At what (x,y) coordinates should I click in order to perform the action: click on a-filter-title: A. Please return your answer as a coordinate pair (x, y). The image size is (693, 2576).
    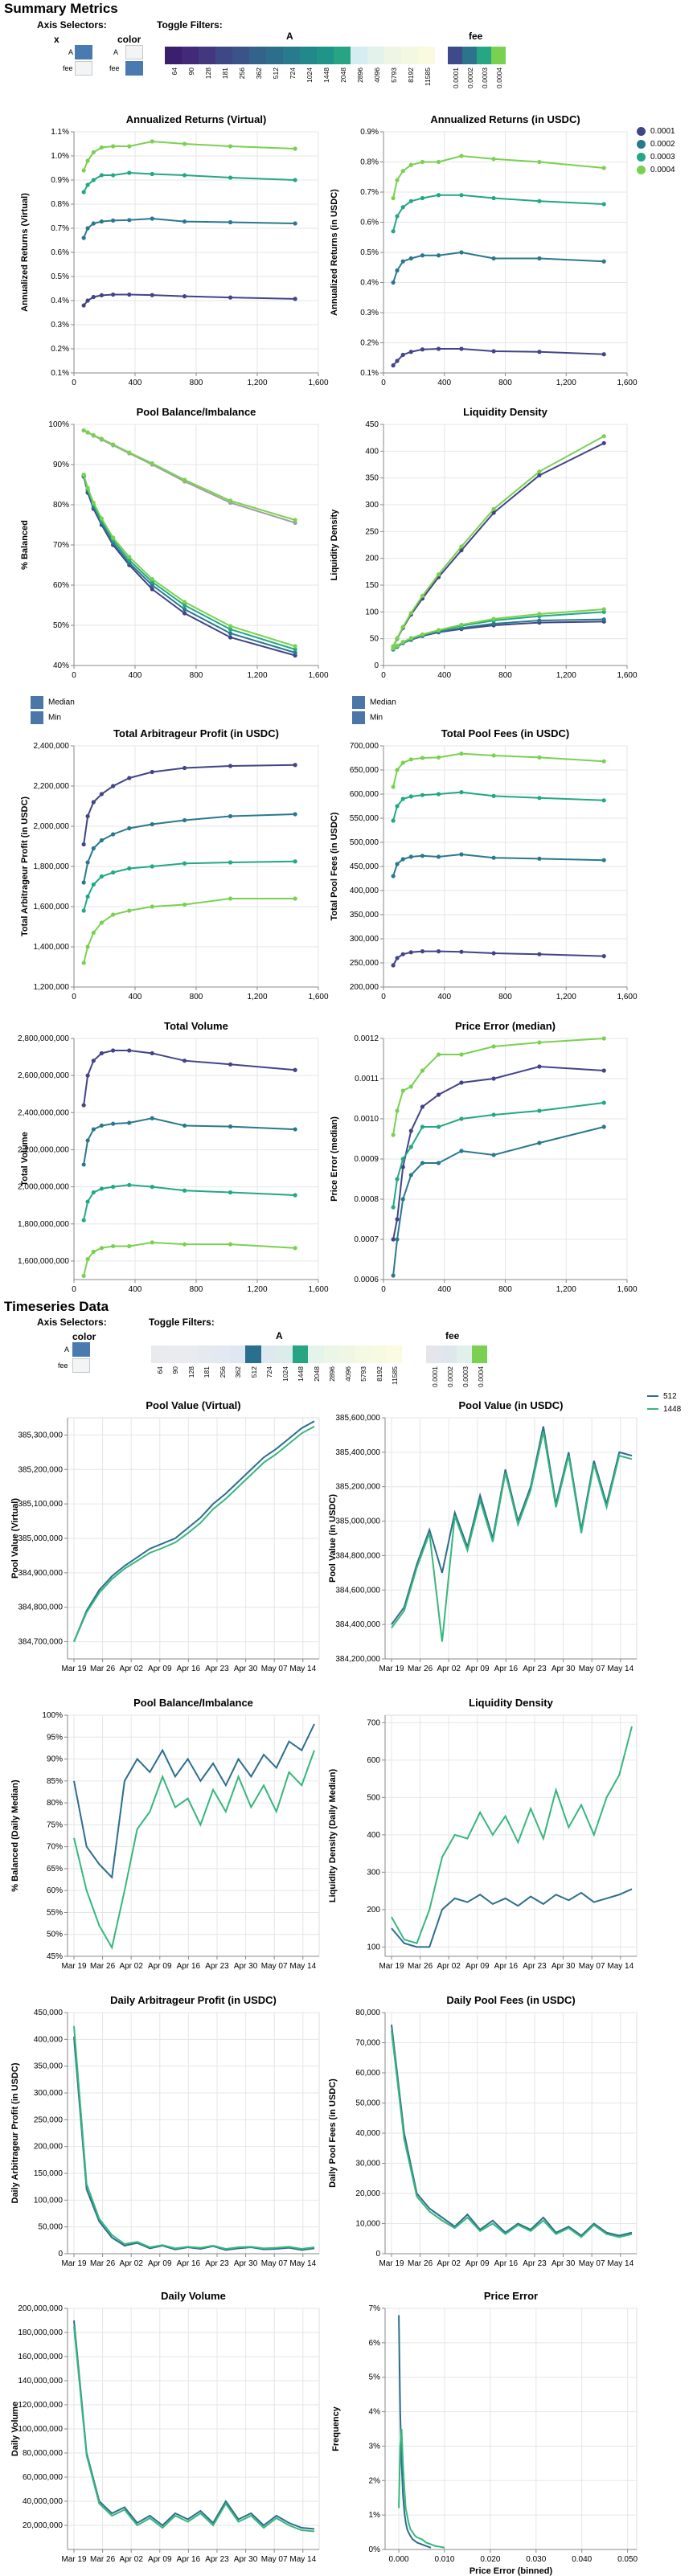
    Looking at the image, I should click on (289, 36).